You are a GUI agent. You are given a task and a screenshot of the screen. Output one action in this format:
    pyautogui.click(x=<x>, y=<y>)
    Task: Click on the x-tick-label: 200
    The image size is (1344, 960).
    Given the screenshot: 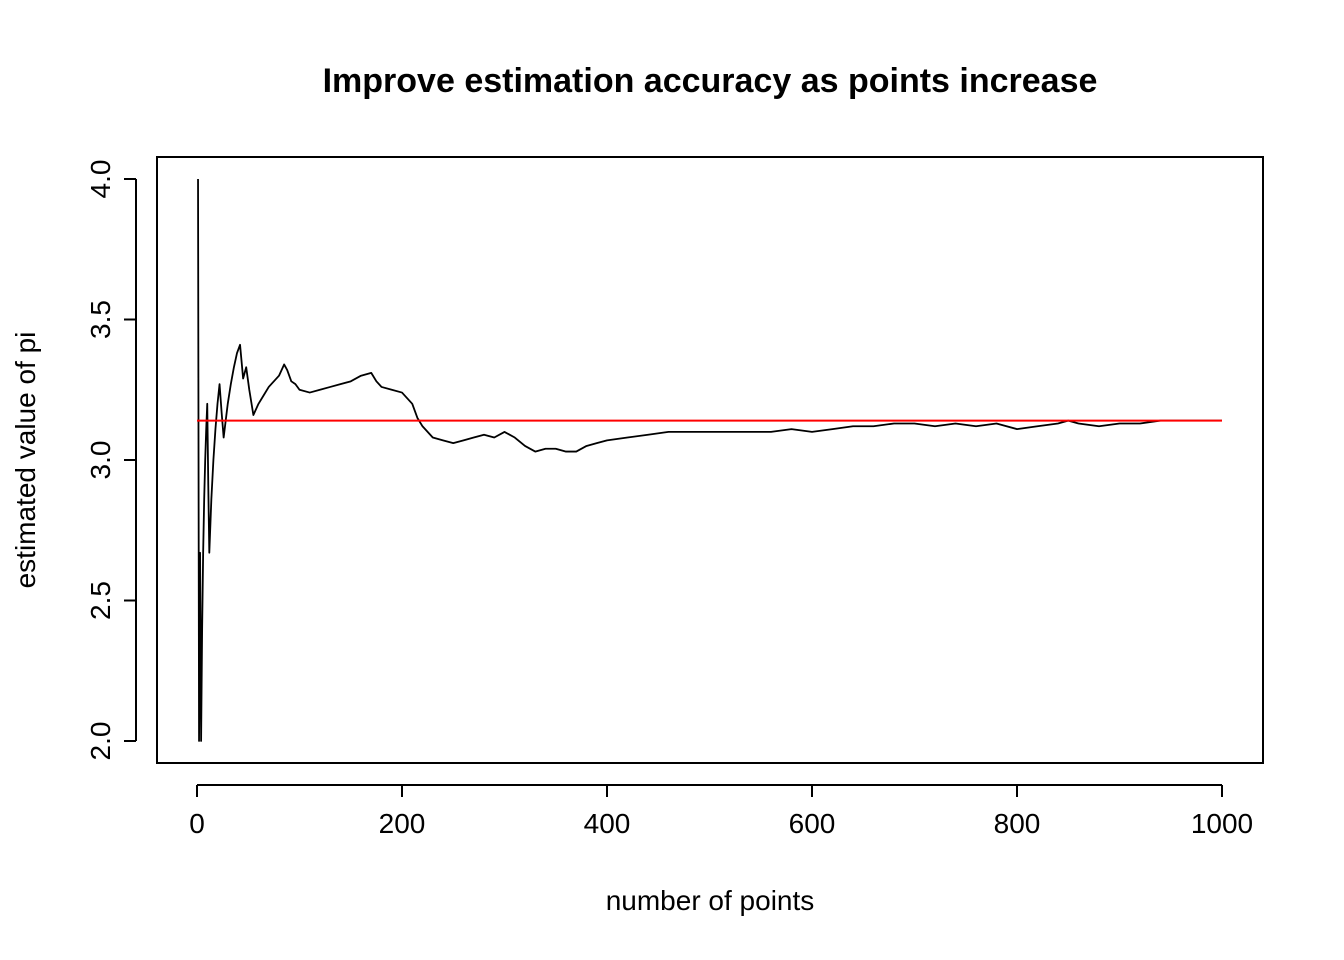 What is the action you would take?
    pyautogui.click(x=402, y=823)
    